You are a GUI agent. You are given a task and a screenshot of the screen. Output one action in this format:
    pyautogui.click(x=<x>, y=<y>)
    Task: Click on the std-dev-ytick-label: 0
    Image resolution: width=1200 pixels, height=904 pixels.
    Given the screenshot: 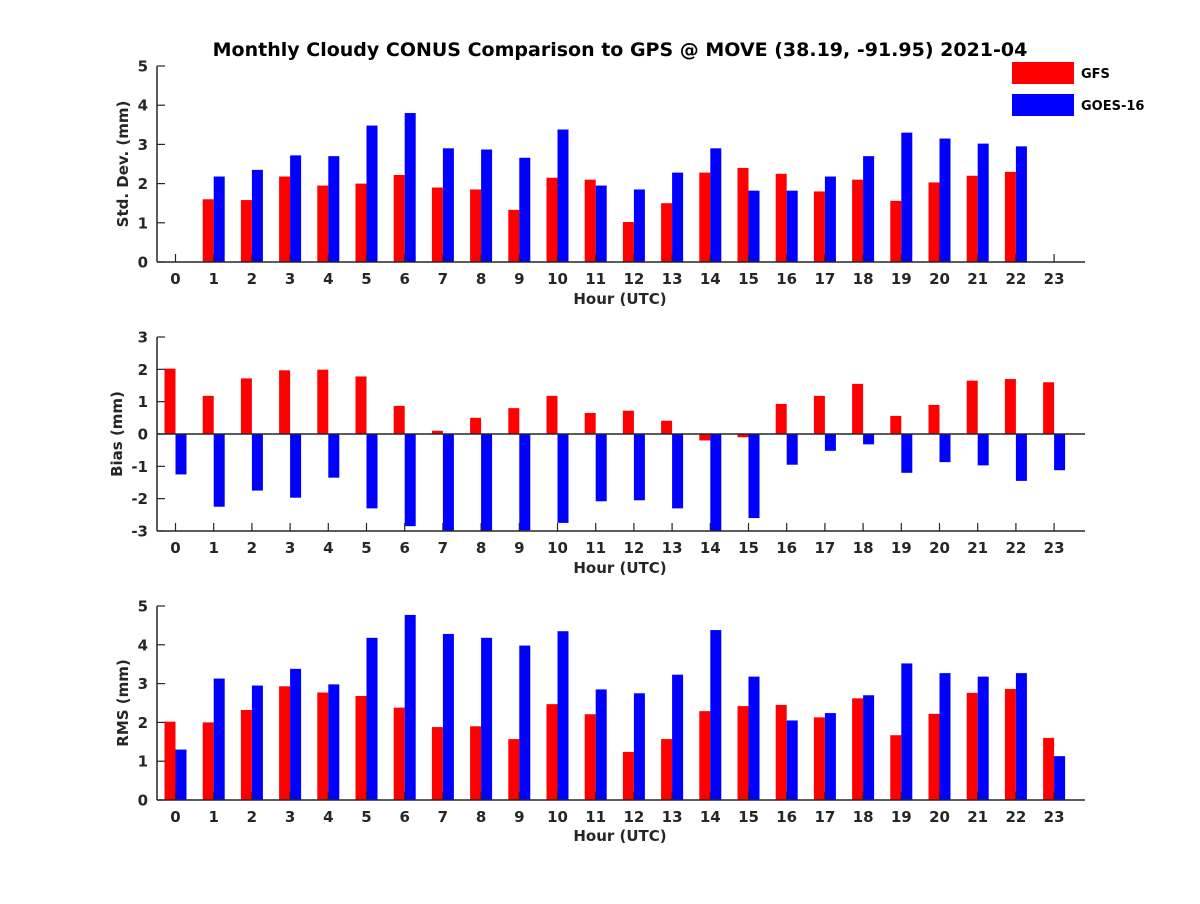 What is the action you would take?
    pyautogui.click(x=143, y=263)
    